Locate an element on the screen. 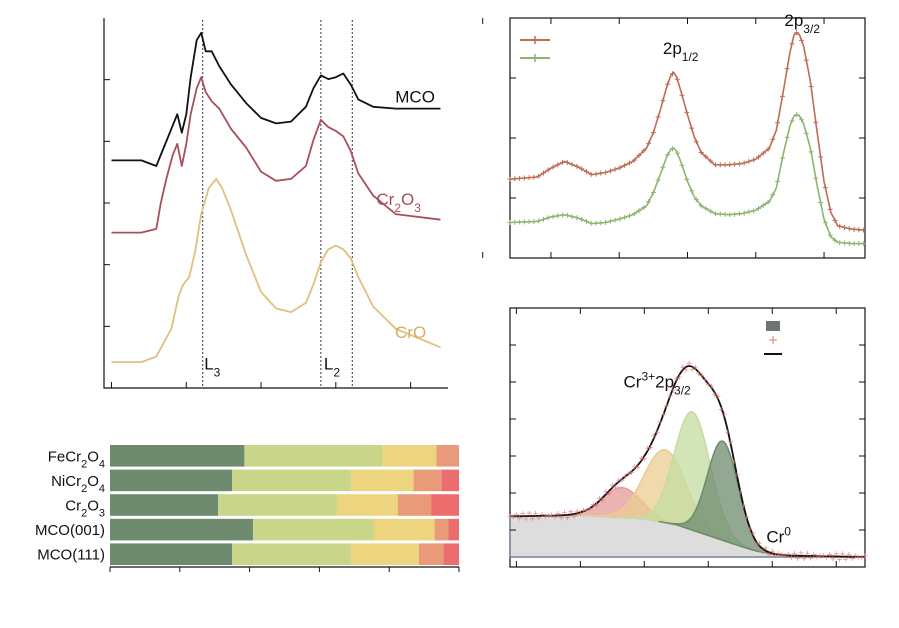 This screenshot has width=899, height=628. edge-label: L2 is located at coordinates (332, 367).